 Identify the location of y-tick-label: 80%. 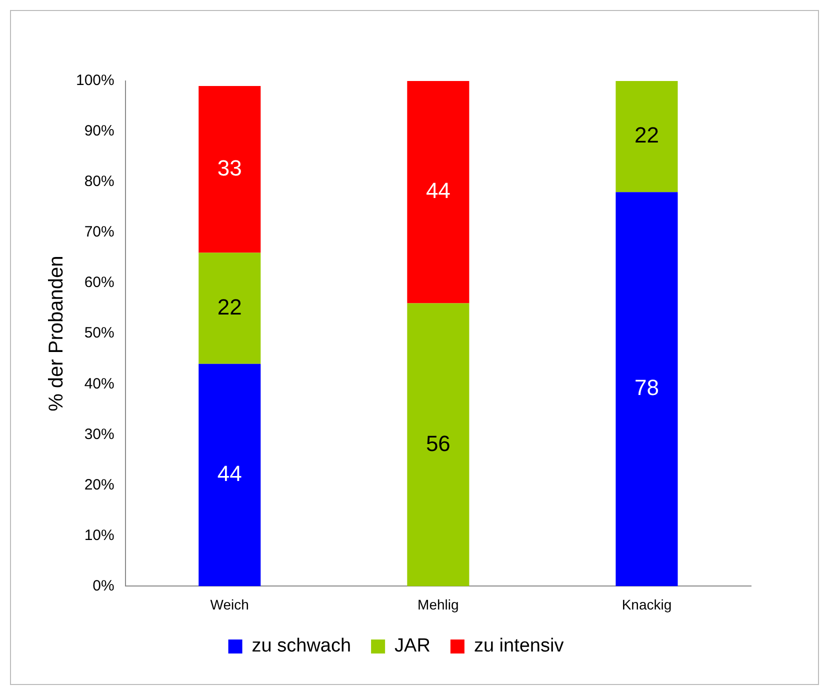
(99, 181).